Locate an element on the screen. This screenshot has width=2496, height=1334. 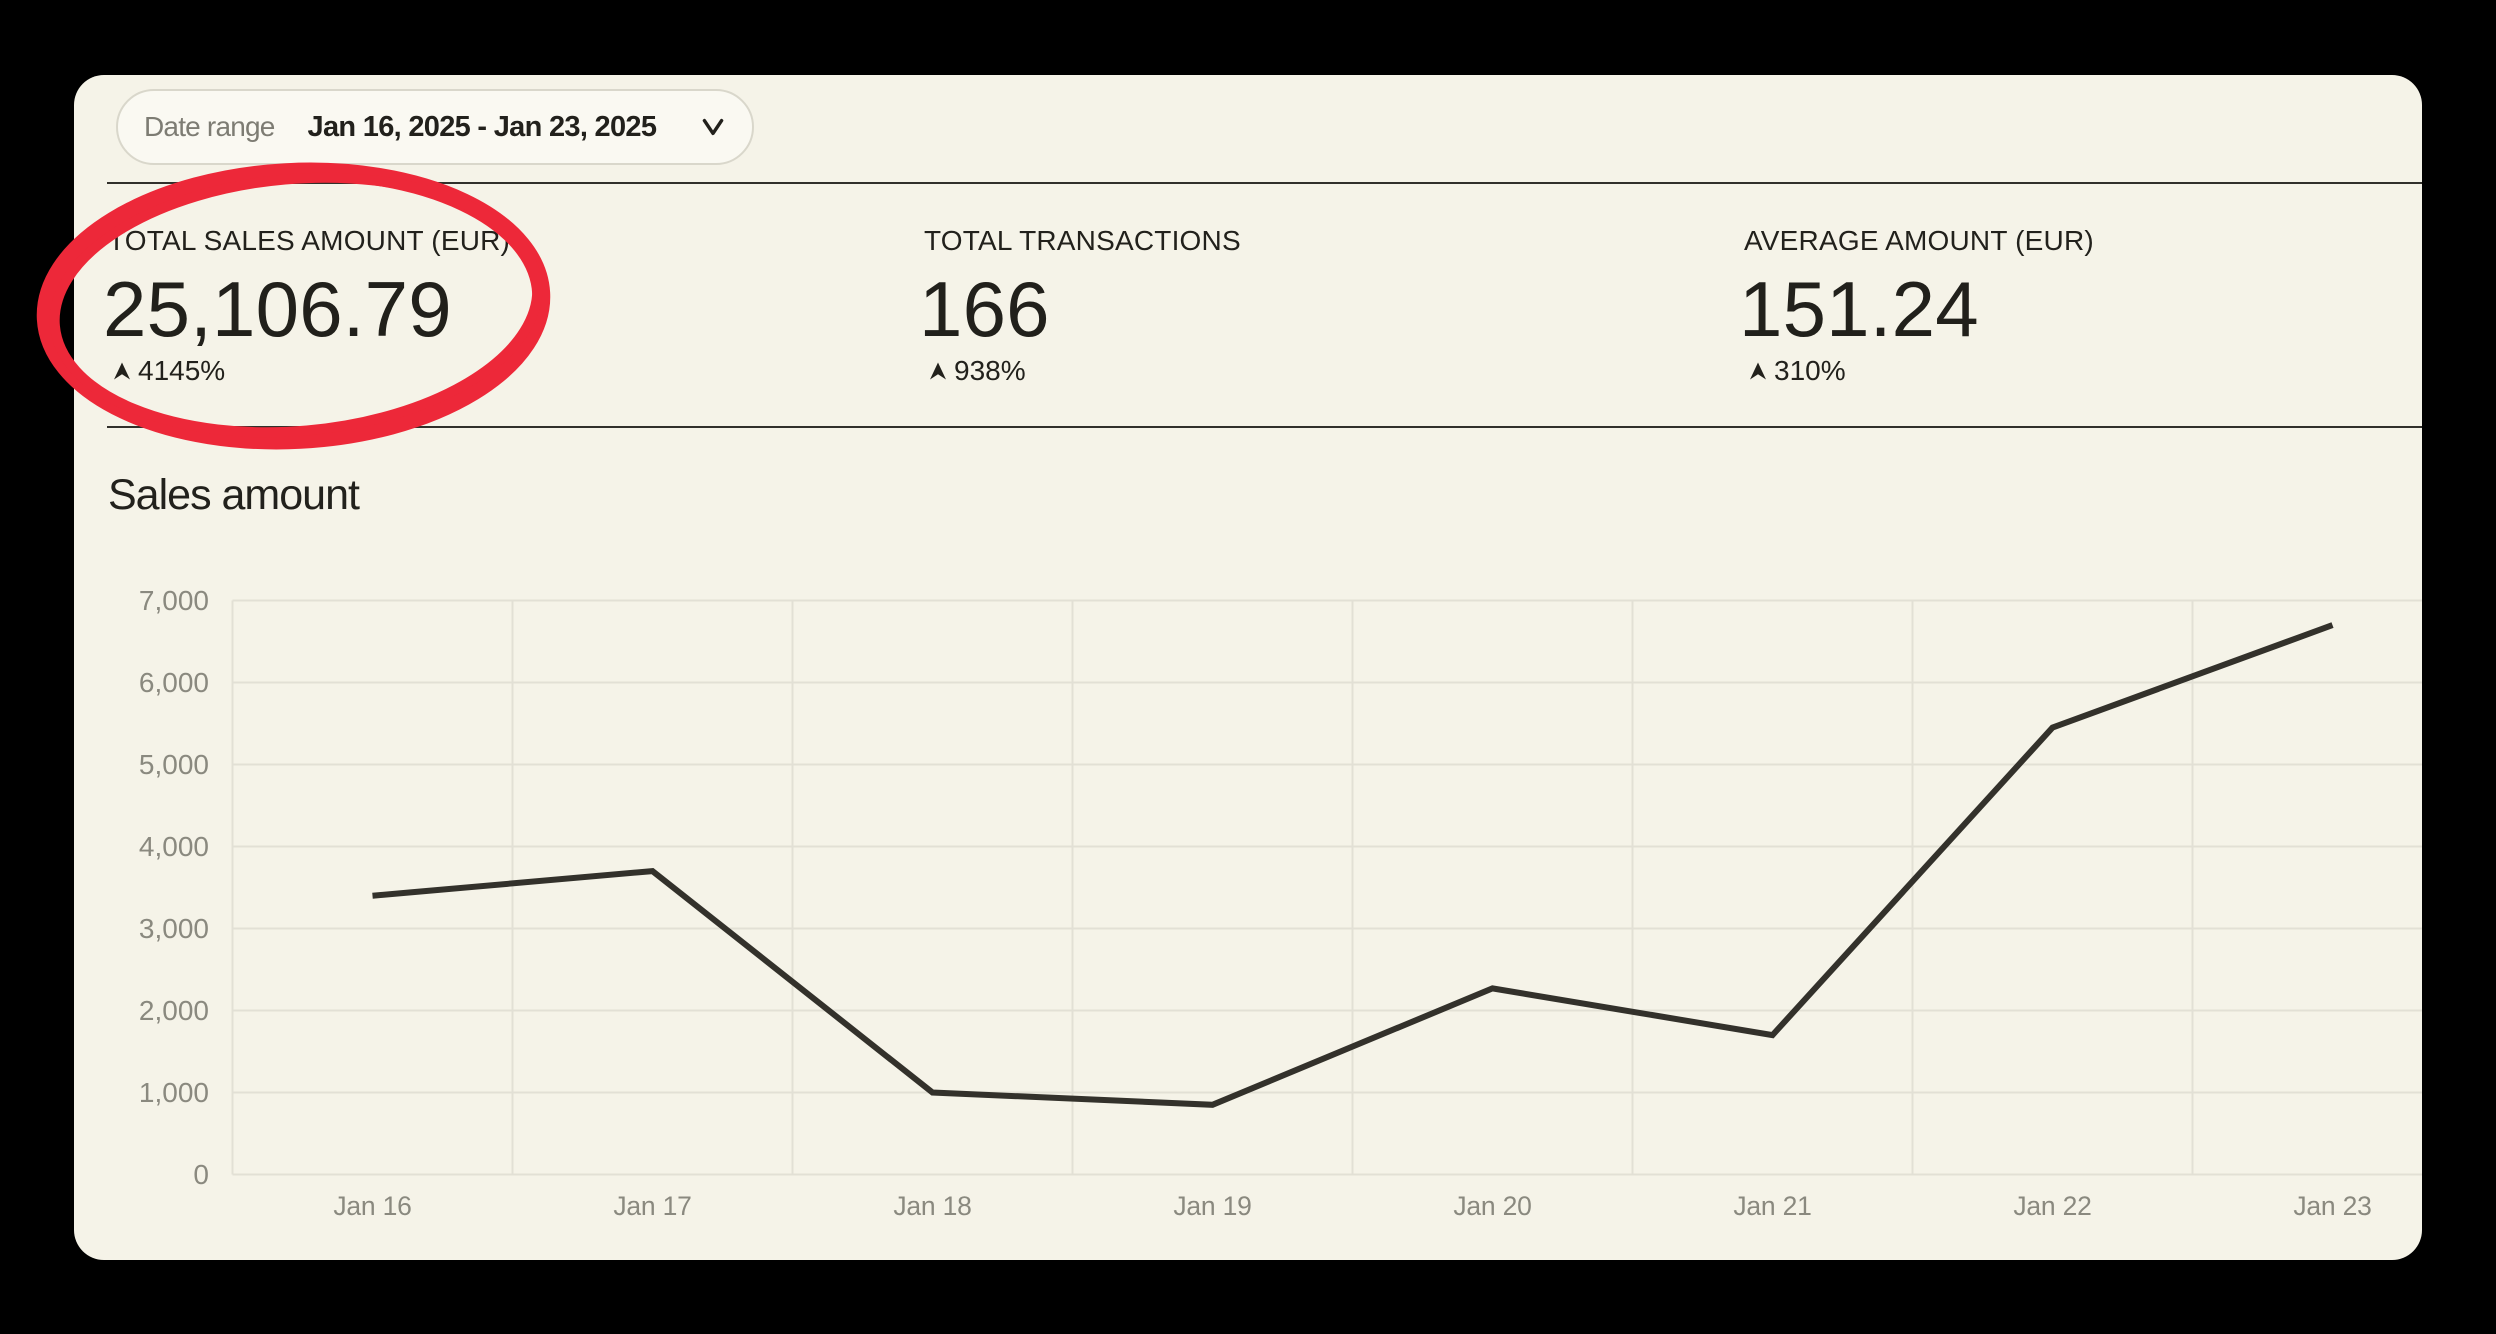
kpi-delta-value: 4145% is located at coordinates (182, 370).